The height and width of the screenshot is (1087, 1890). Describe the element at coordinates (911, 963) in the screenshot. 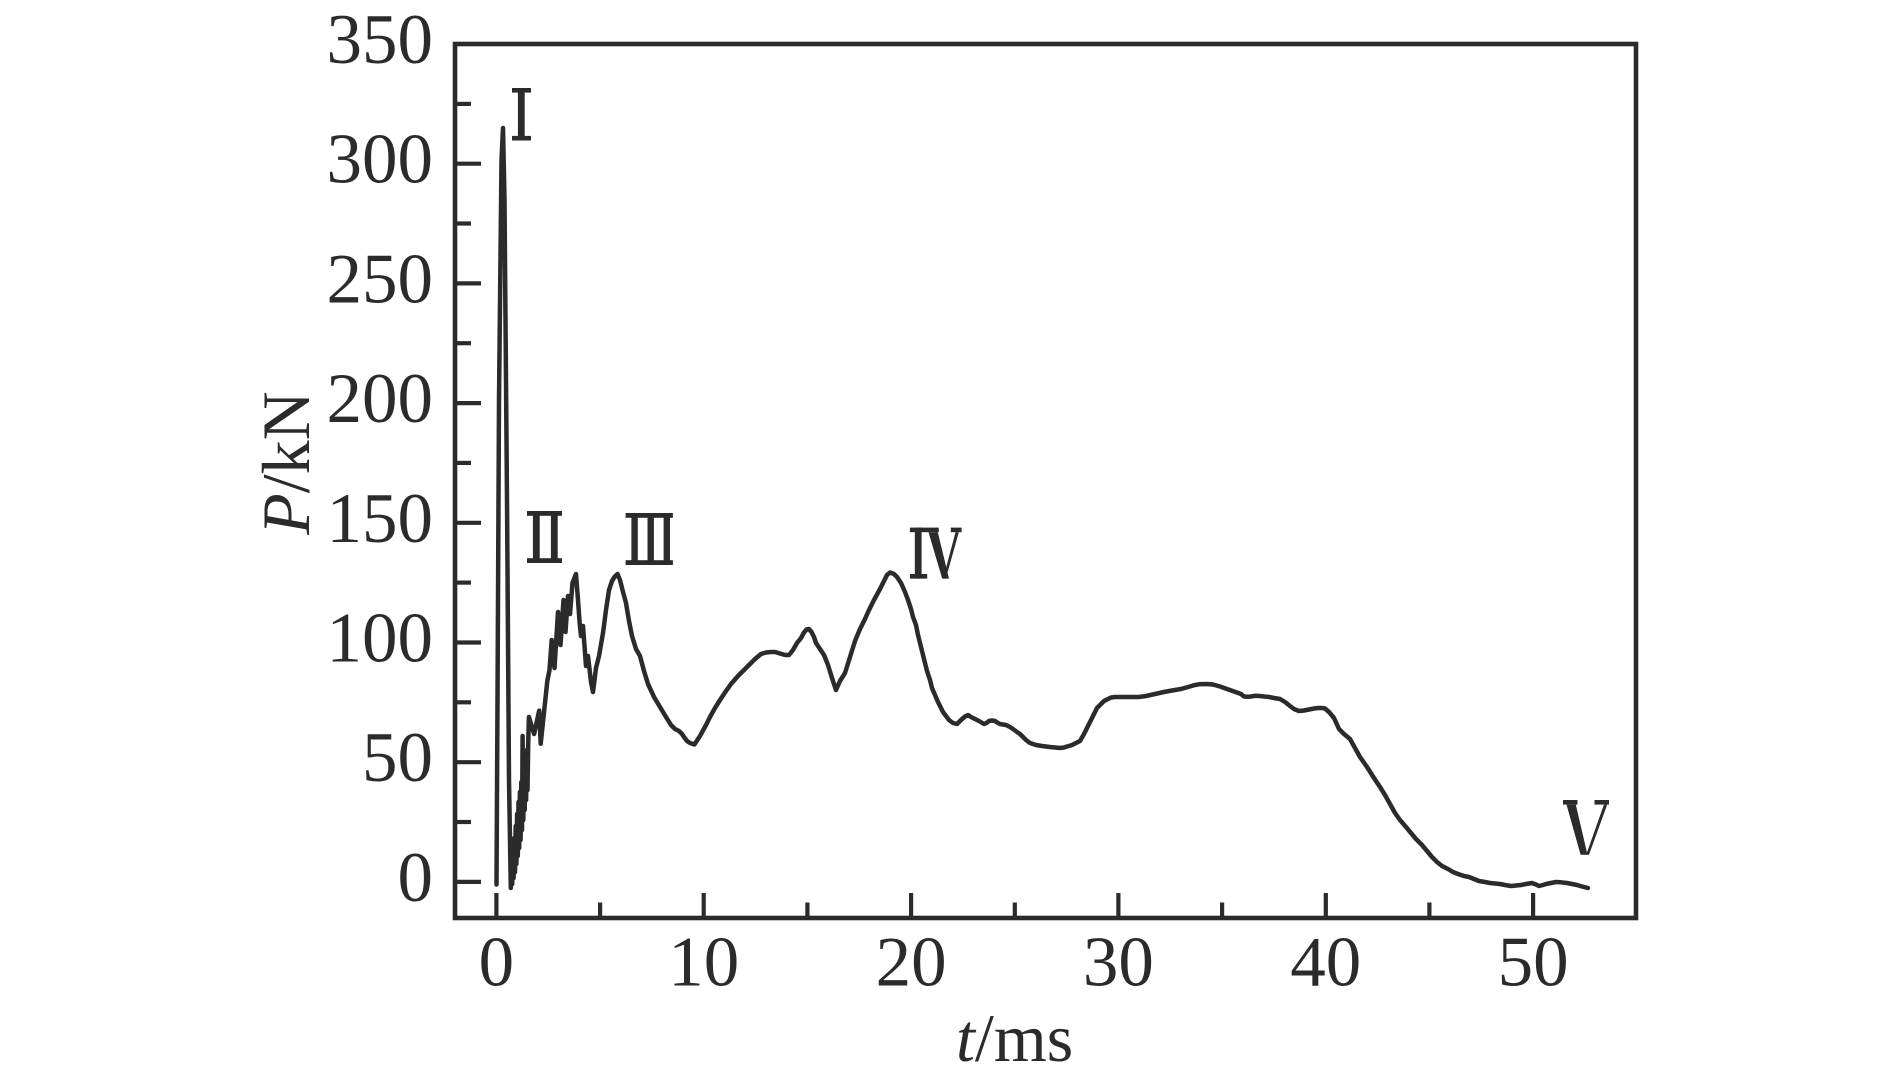

I see `svg-text: 20` at that location.